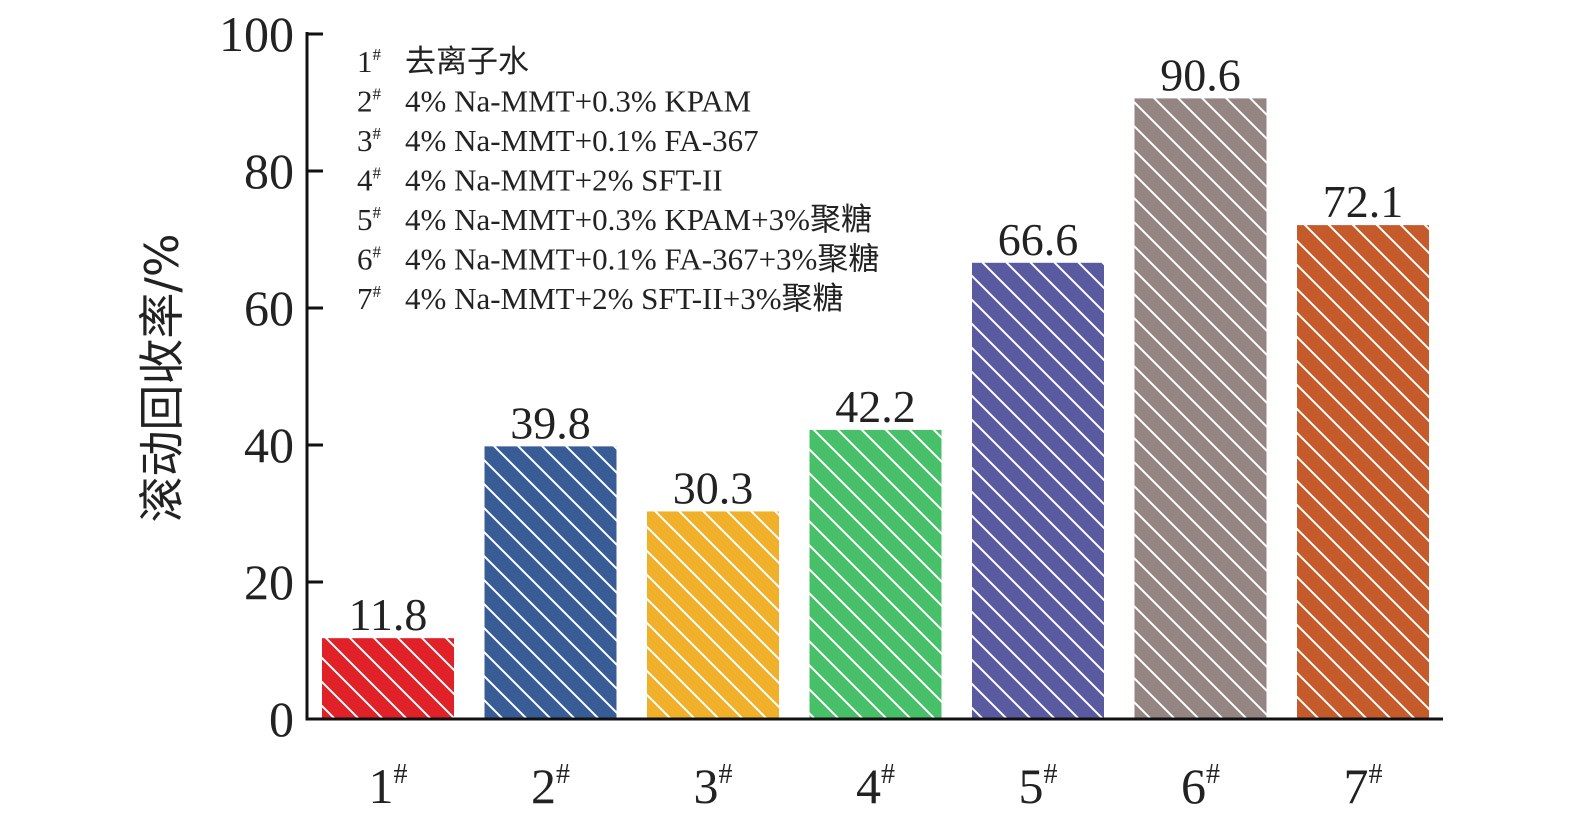 The image size is (1575, 828). Describe the element at coordinates (550, 422) in the screenshot. I see `bar-value-label: 39.8` at that location.